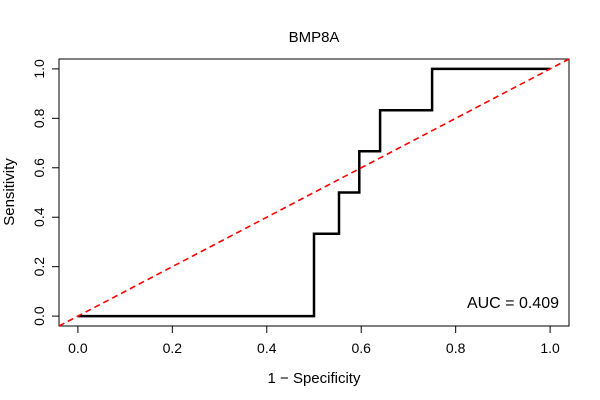  I want to click on y-tick-label: 0.8, so click(39, 118).